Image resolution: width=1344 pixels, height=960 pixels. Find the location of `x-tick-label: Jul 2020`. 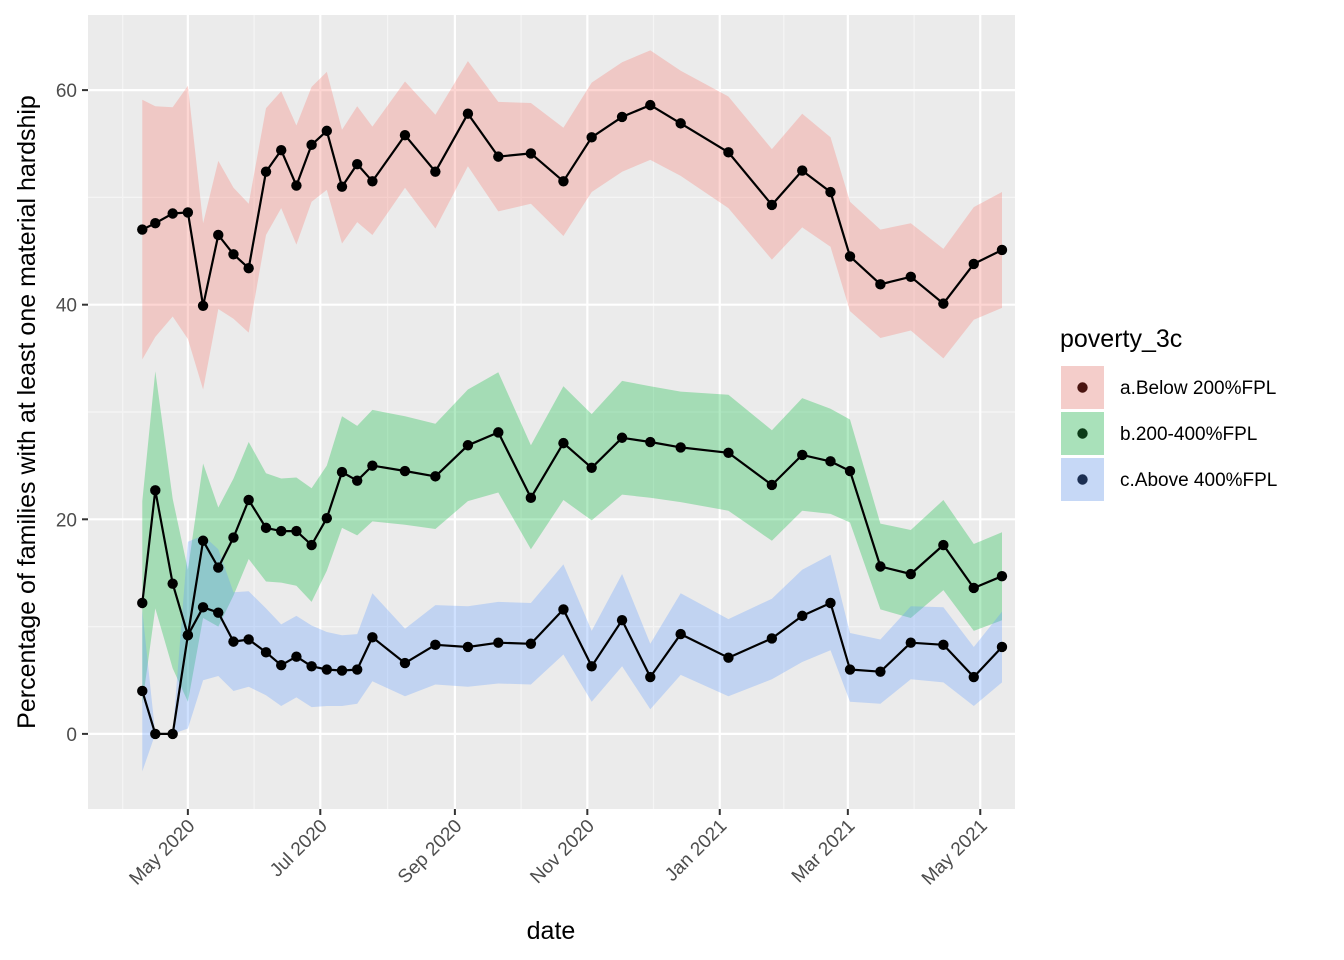

x-tick-label: Jul 2020 is located at coordinates (299, 849).